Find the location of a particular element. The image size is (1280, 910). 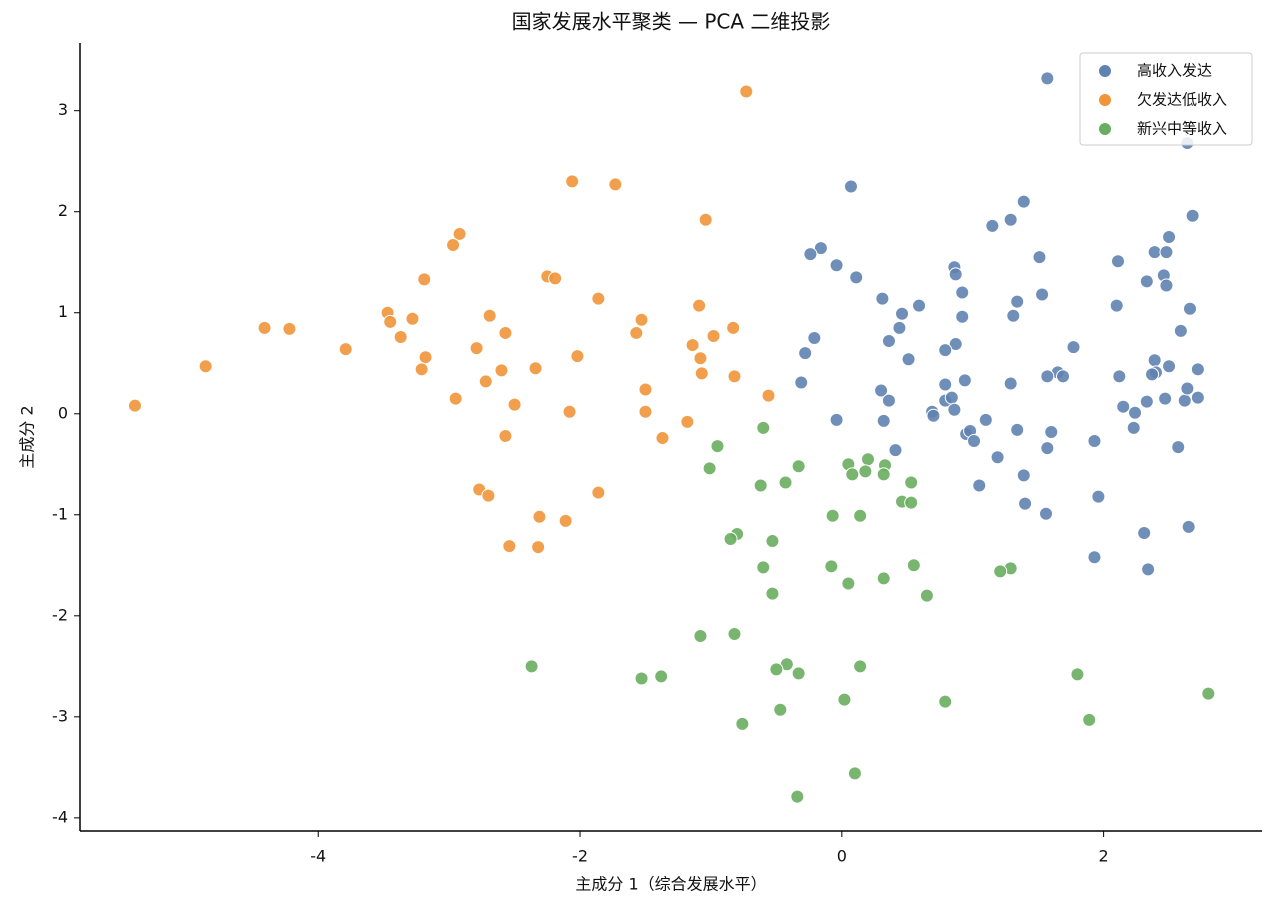

chart-title: 国家发展水平聚类 — PCA 二维投影 is located at coordinates (671, 22).